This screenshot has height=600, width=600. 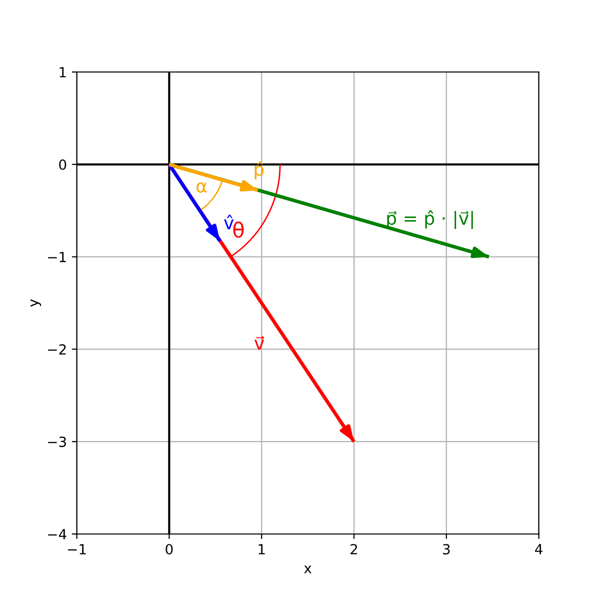 What do you see at coordinates (238, 230) in the screenshot?
I see `annotation: θ` at bounding box center [238, 230].